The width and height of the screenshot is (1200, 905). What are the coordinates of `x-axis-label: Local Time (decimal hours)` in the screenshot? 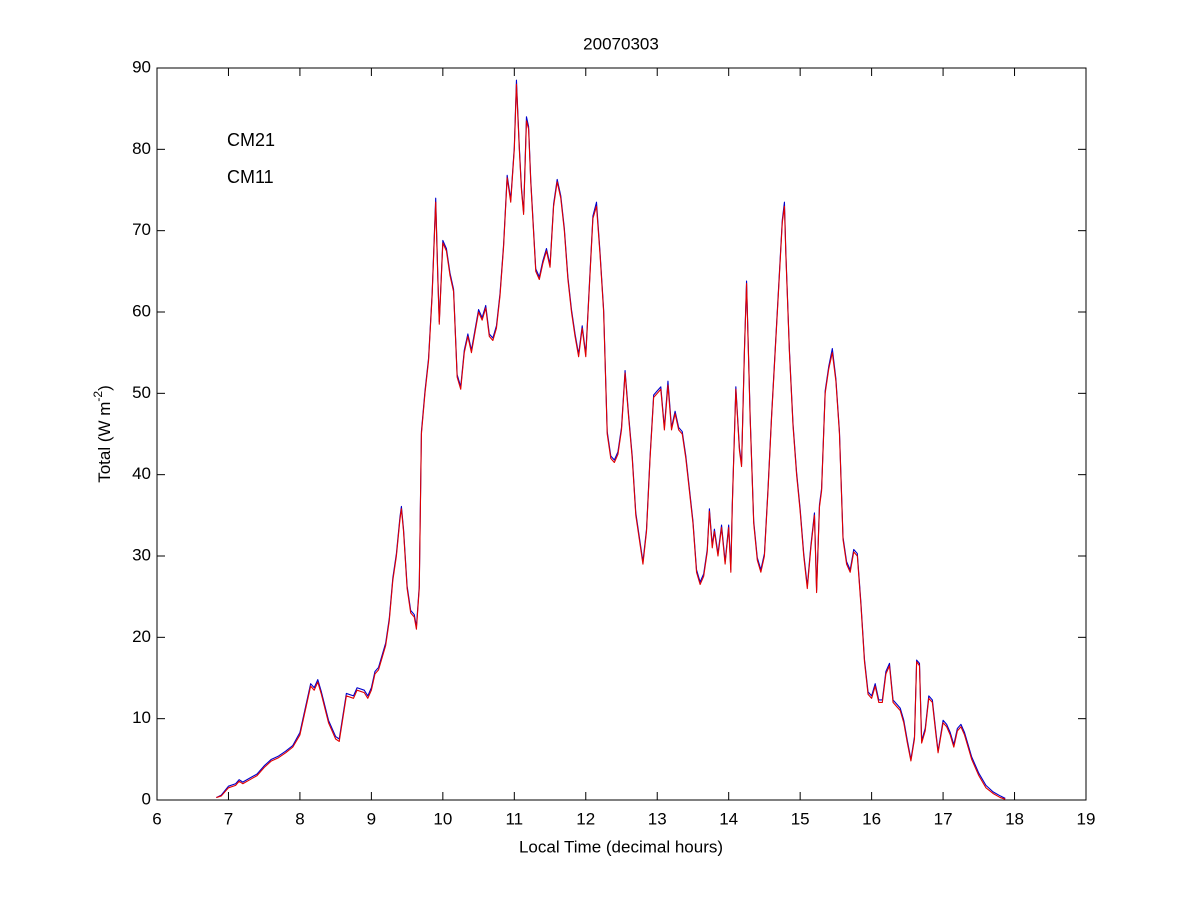 It's located at (621, 846).